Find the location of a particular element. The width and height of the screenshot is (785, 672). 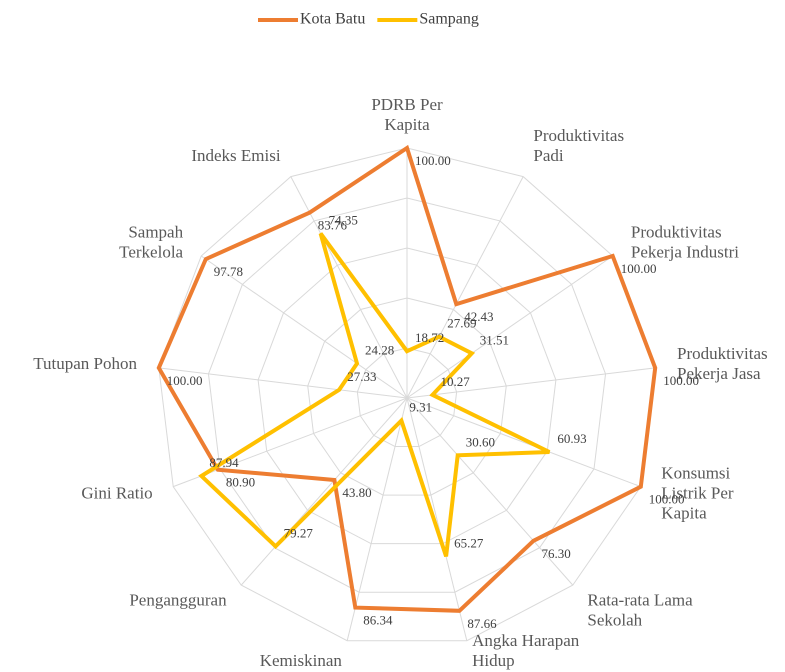

category-label: Produktivitas Pekerja Industri is located at coordinates (685, 241).